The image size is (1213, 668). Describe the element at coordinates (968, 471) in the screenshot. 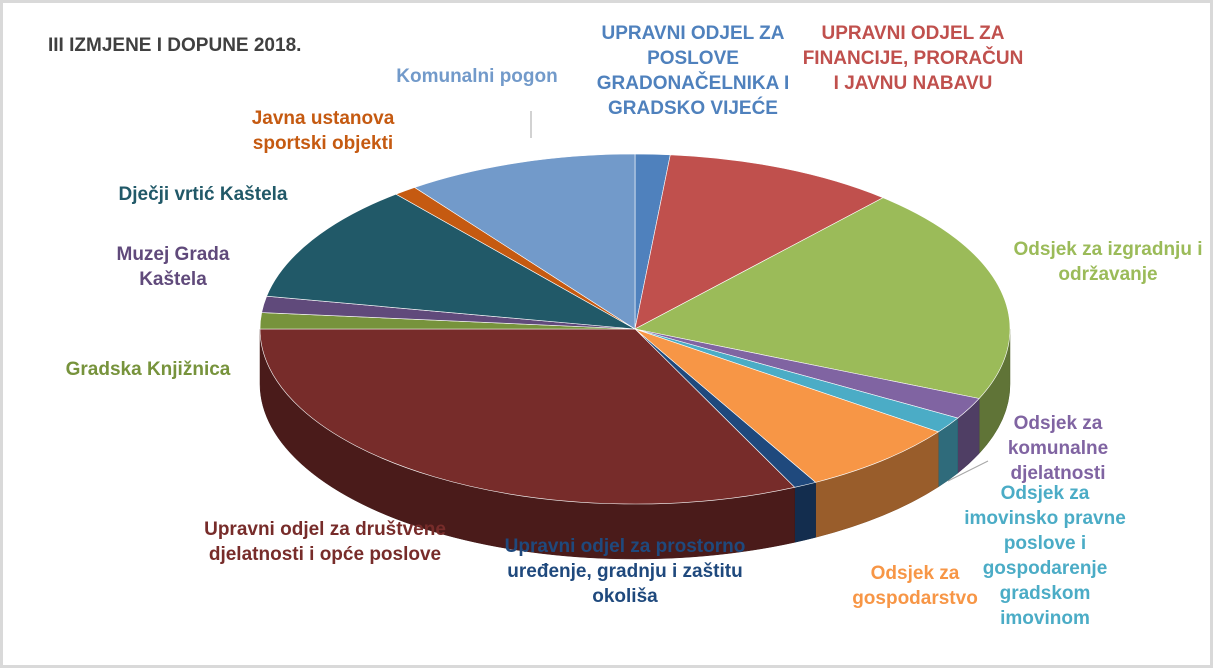

I see `leader-line` at that location.